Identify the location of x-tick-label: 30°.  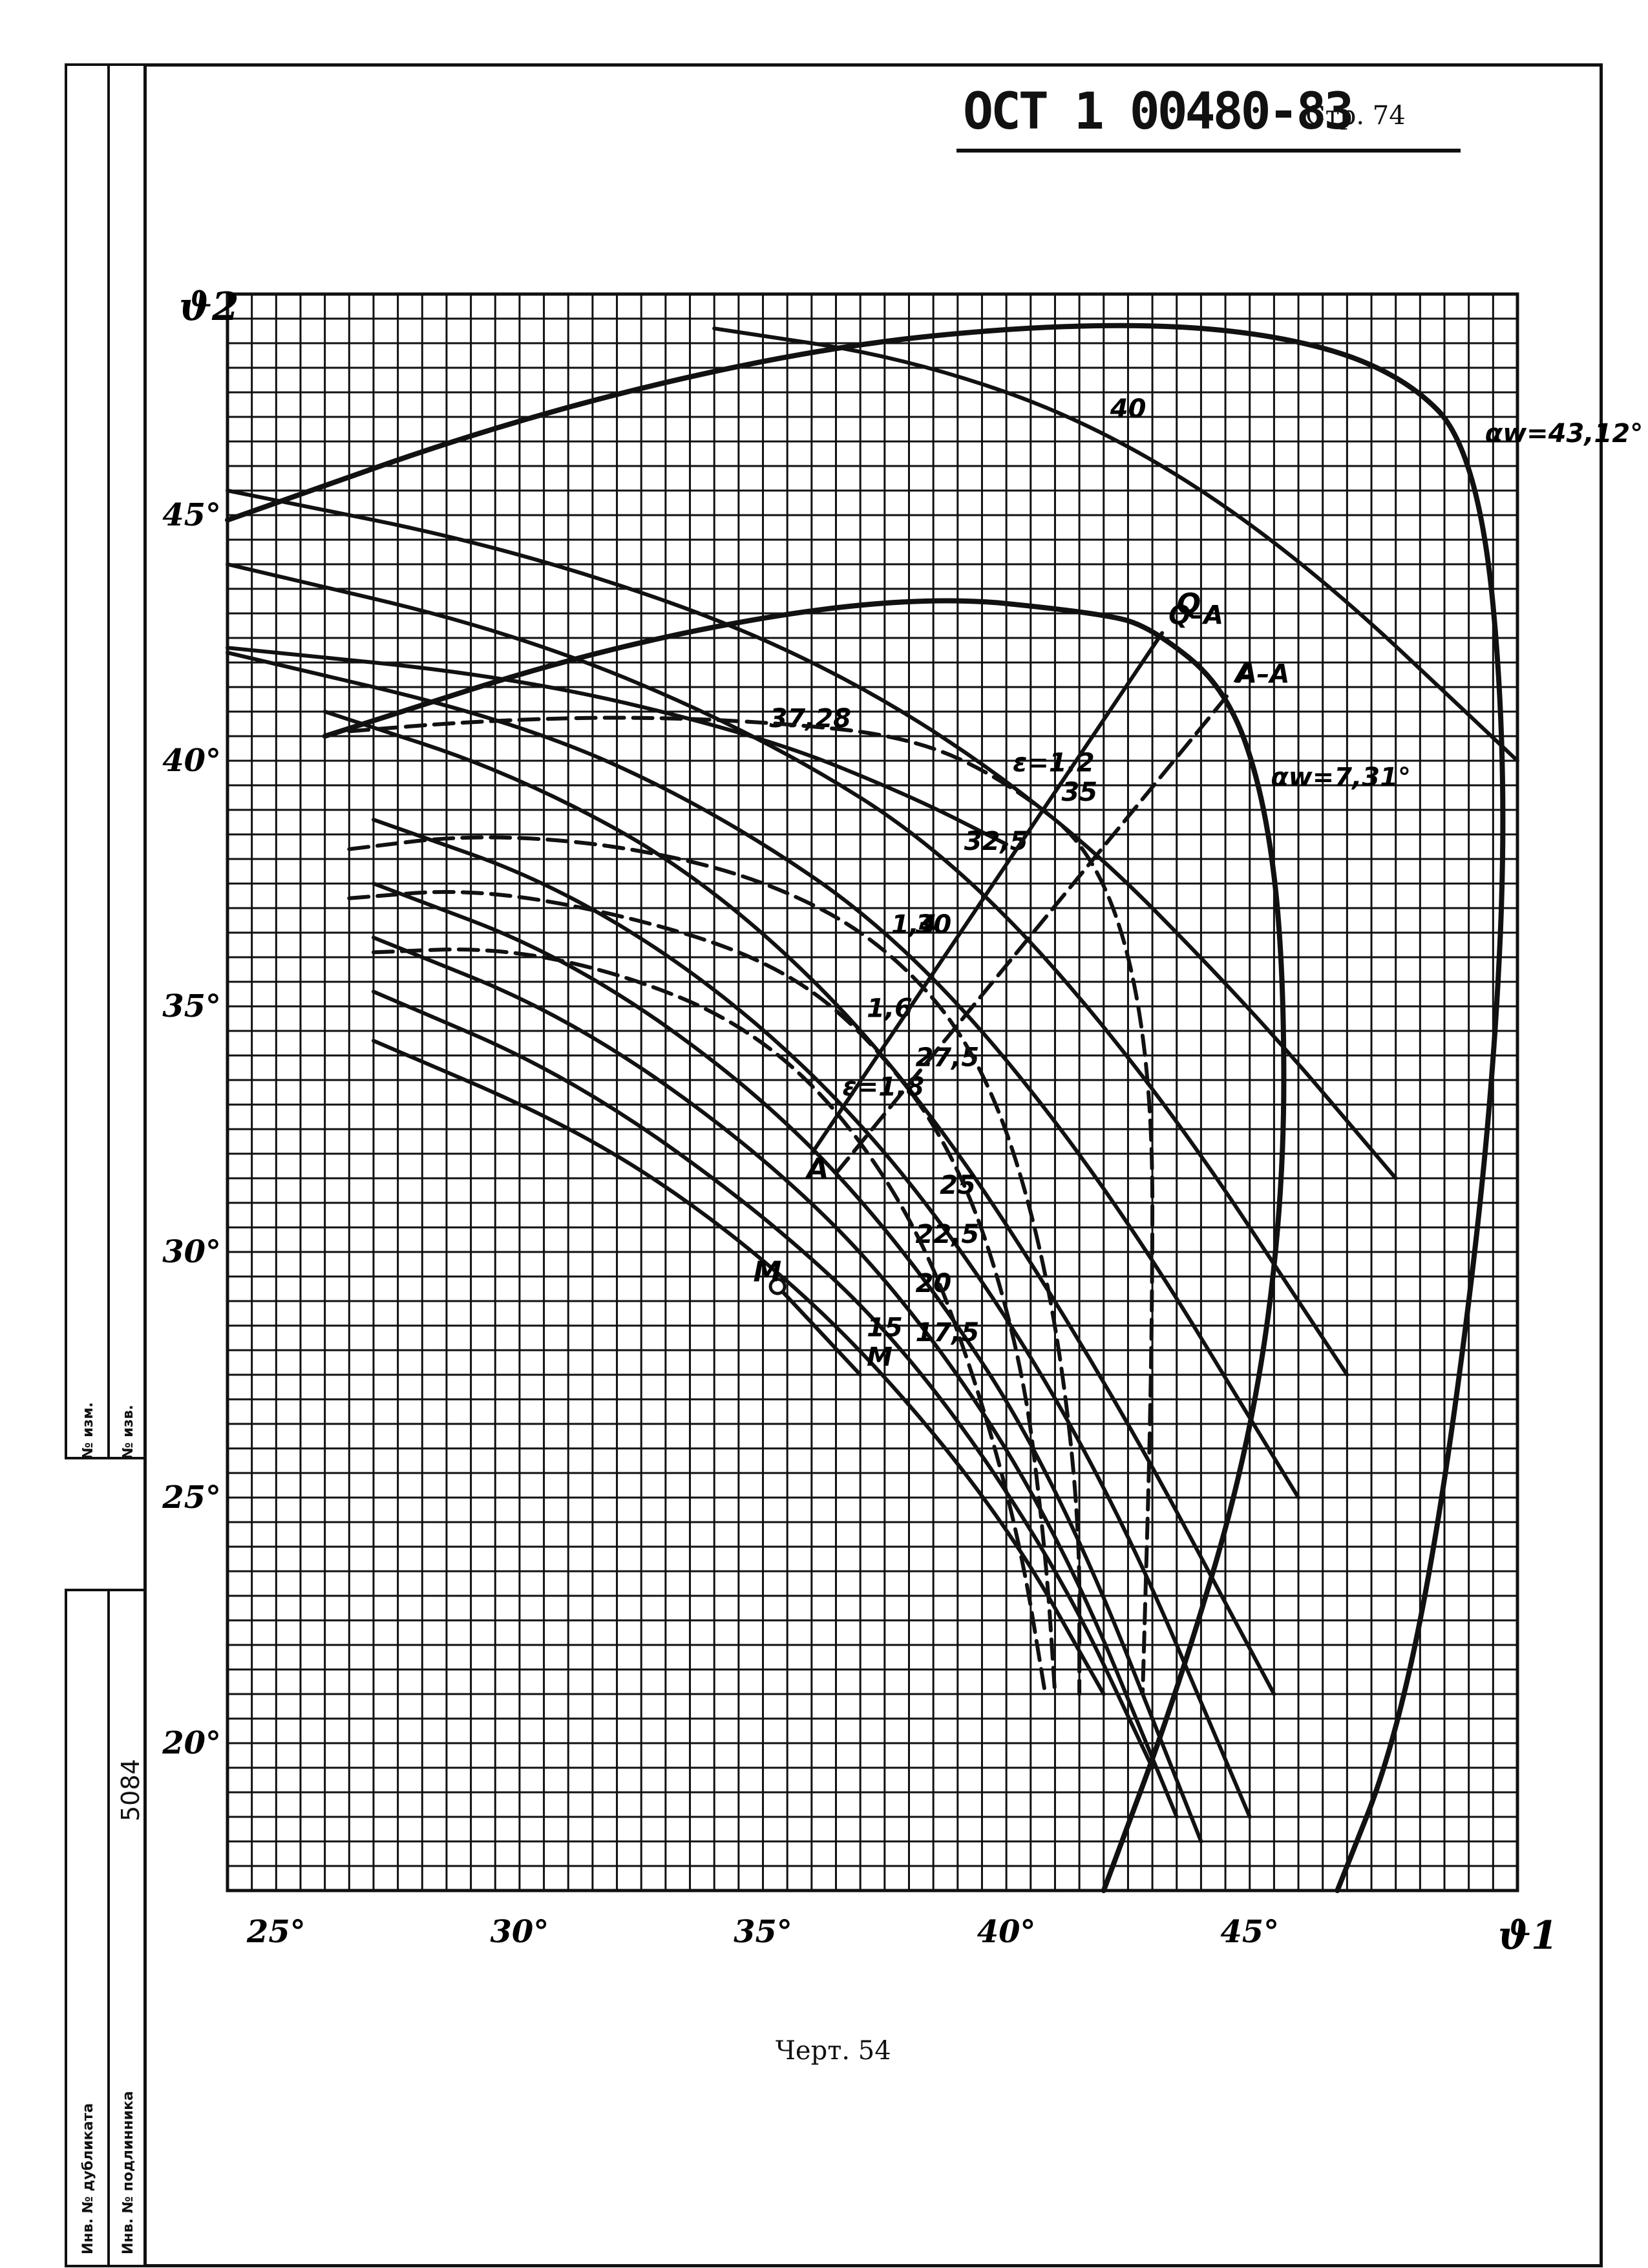
(520, 1932).